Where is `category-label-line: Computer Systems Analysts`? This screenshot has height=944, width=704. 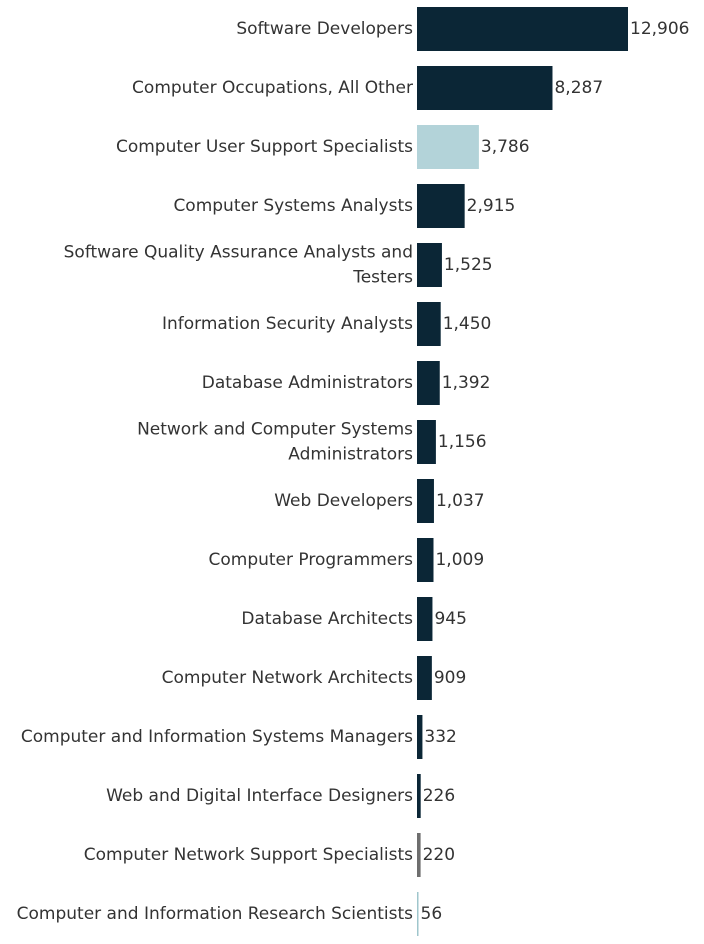
category-label-line: Computer Systems Analysts is located at coordinates (293, 206).